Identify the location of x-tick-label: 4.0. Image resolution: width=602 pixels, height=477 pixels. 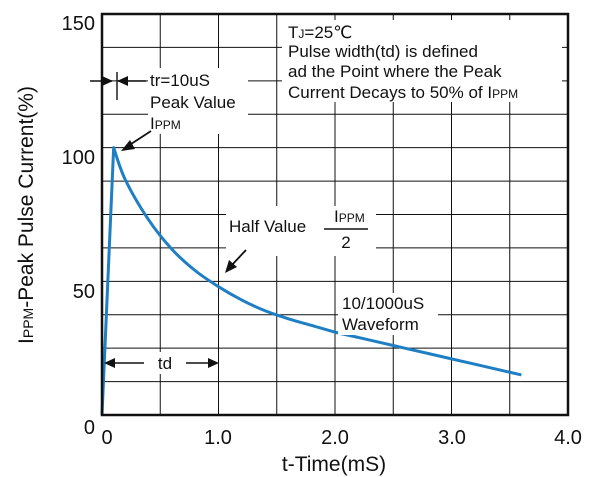
(568, 438).